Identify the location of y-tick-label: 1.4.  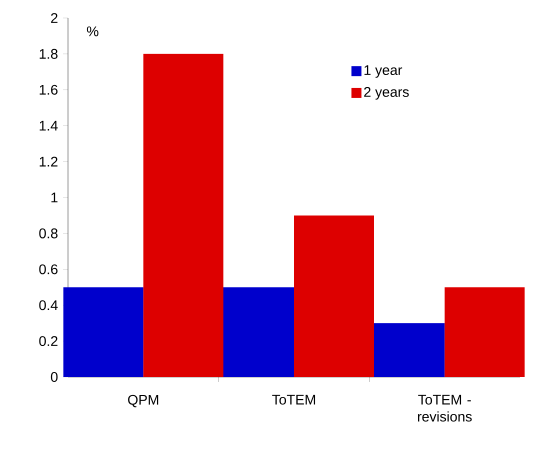
(49, 125).